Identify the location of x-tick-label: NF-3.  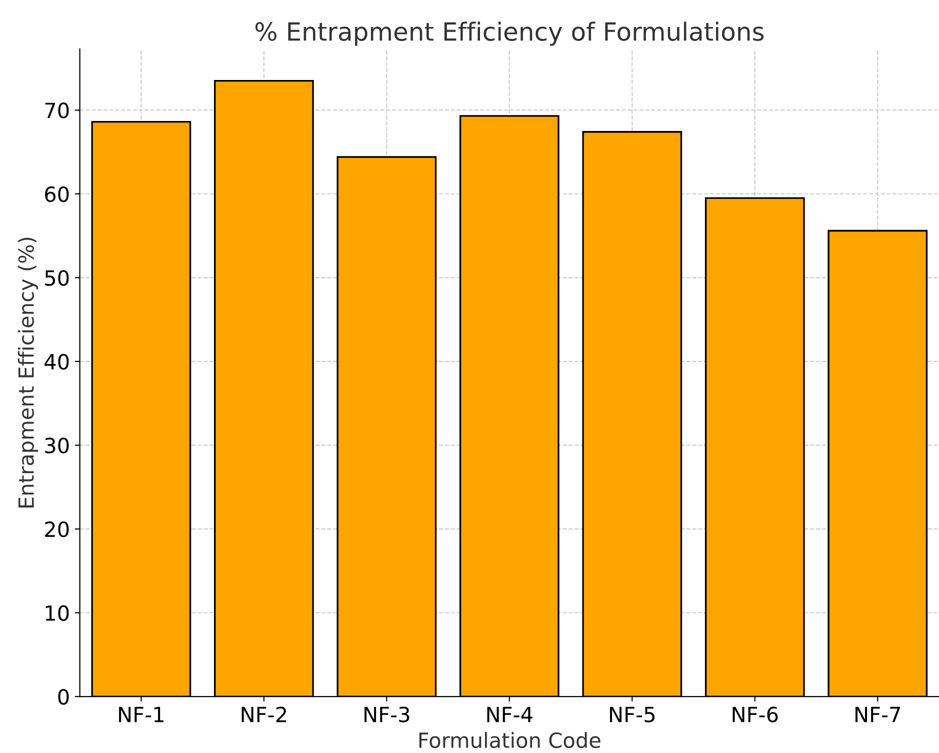
(387, 714).